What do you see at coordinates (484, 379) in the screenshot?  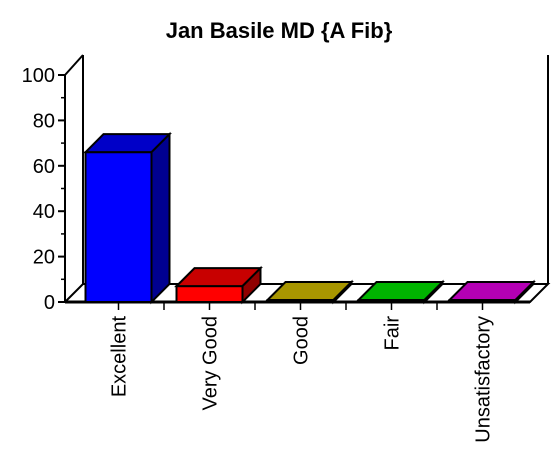 I see `x-category-label: Unsatisfactory` at bounding box center [484, 379].